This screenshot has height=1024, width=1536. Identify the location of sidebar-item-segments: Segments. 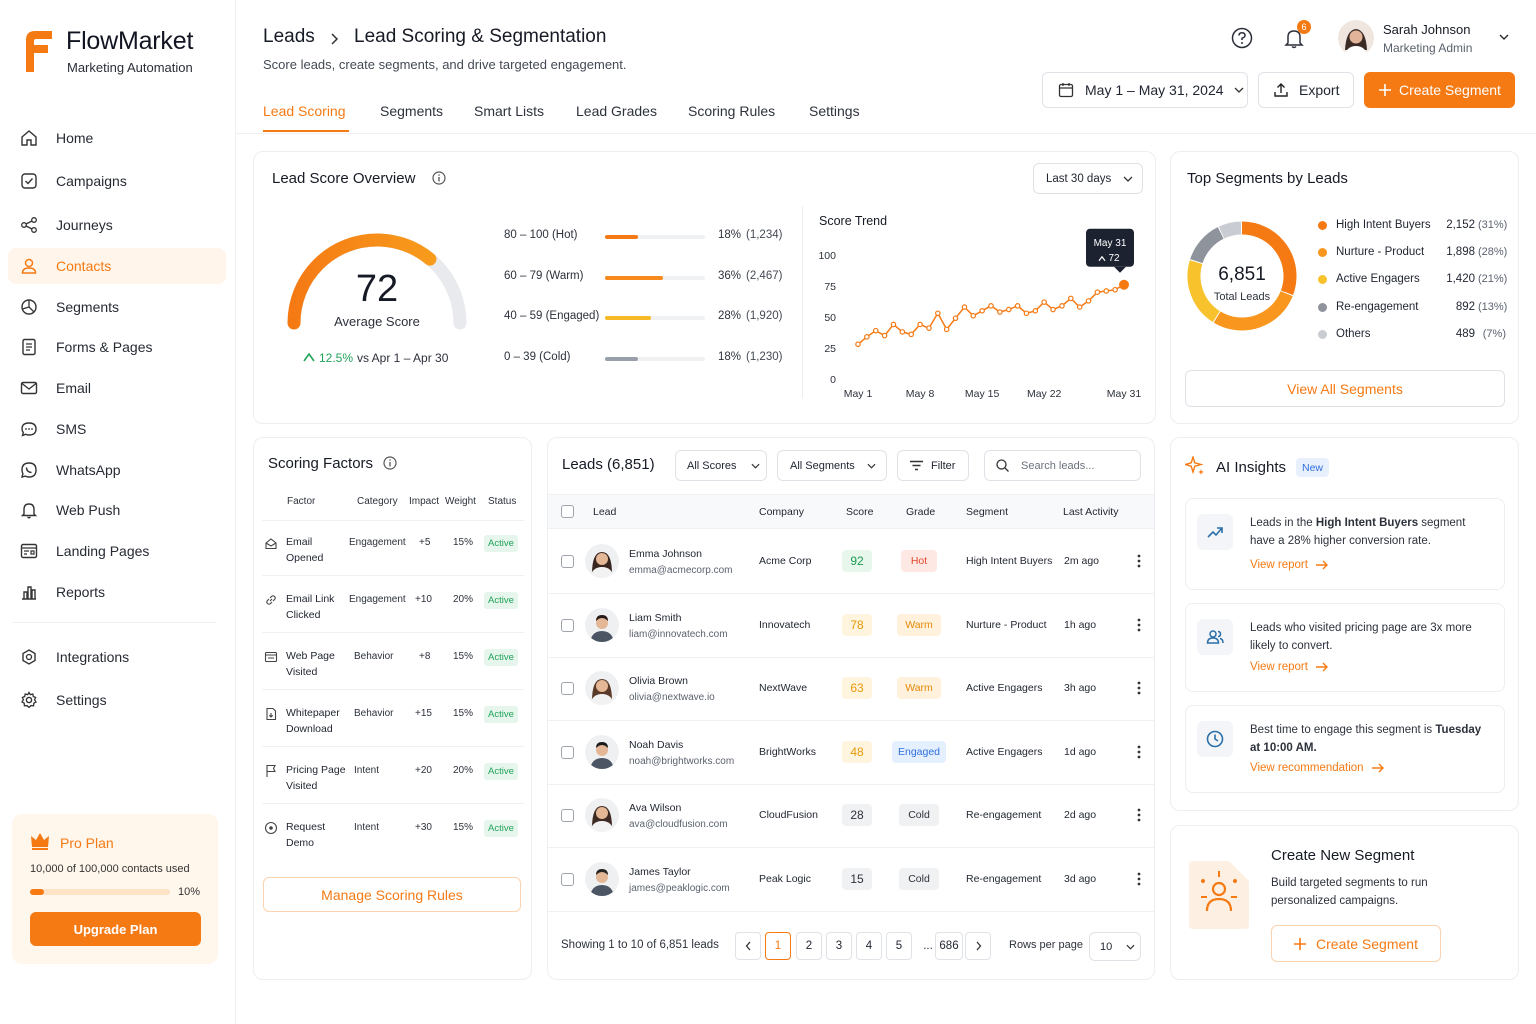
(117, 307).